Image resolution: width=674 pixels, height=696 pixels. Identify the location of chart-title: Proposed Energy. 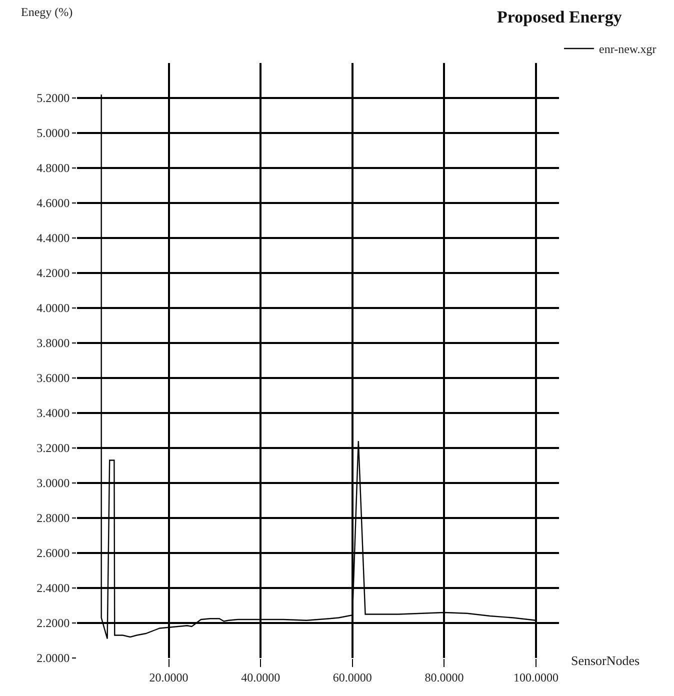
(559, 16).